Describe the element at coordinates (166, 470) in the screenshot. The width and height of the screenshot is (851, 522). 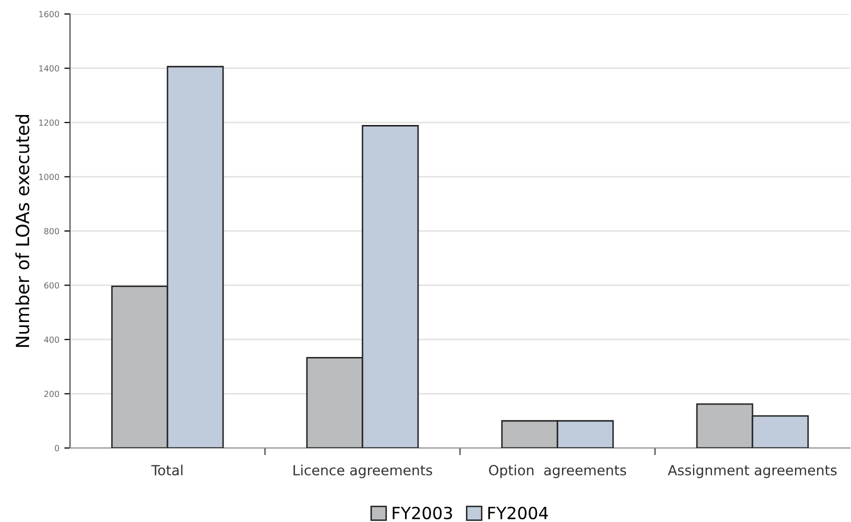
I see `x-tick-label: Total` at that location.